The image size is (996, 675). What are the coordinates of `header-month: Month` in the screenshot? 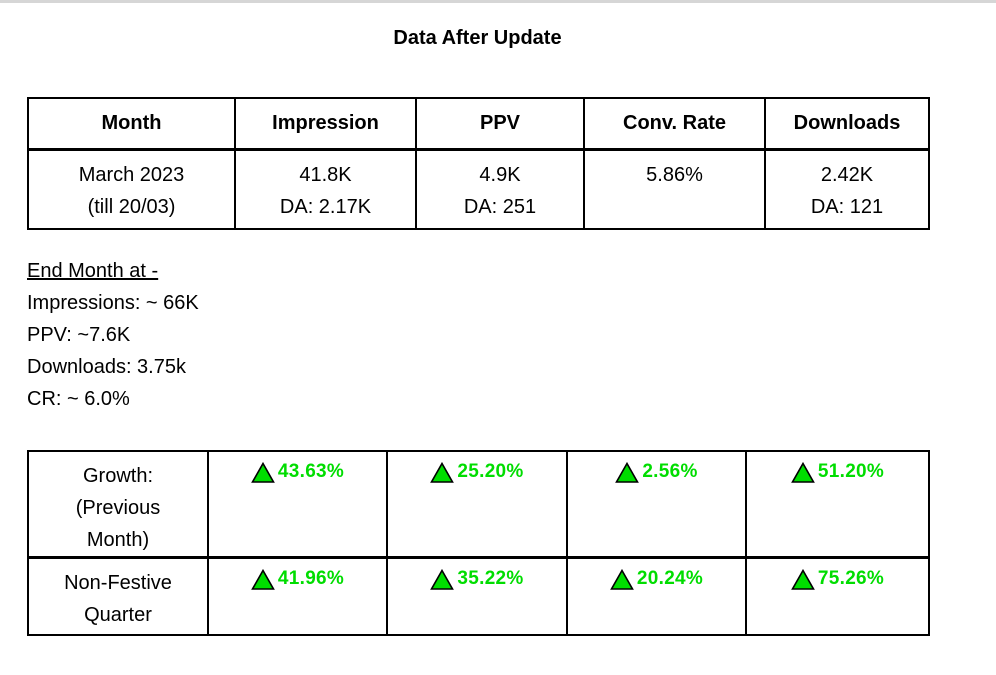 It's located at (131, 124).